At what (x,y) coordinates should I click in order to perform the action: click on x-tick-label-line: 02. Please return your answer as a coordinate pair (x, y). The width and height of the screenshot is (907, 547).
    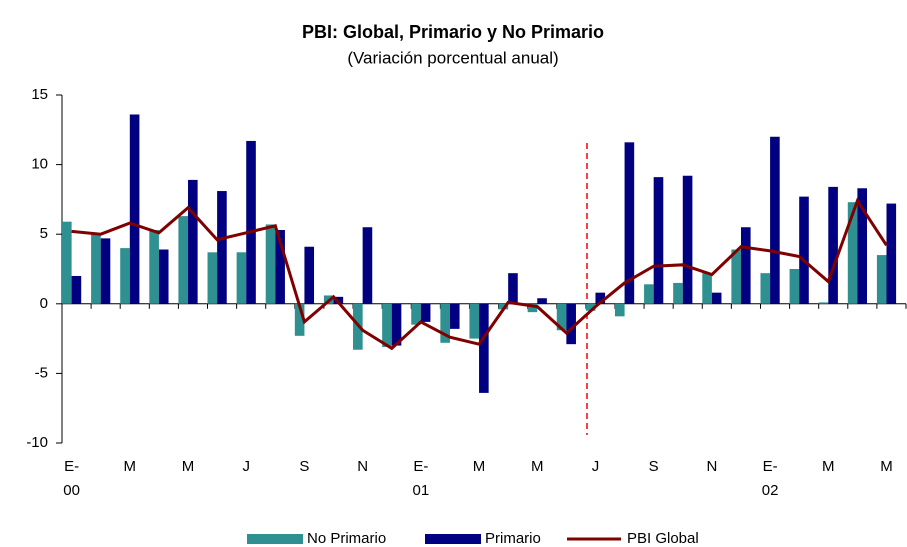
    Looking at the image, I should click on (770, 490).